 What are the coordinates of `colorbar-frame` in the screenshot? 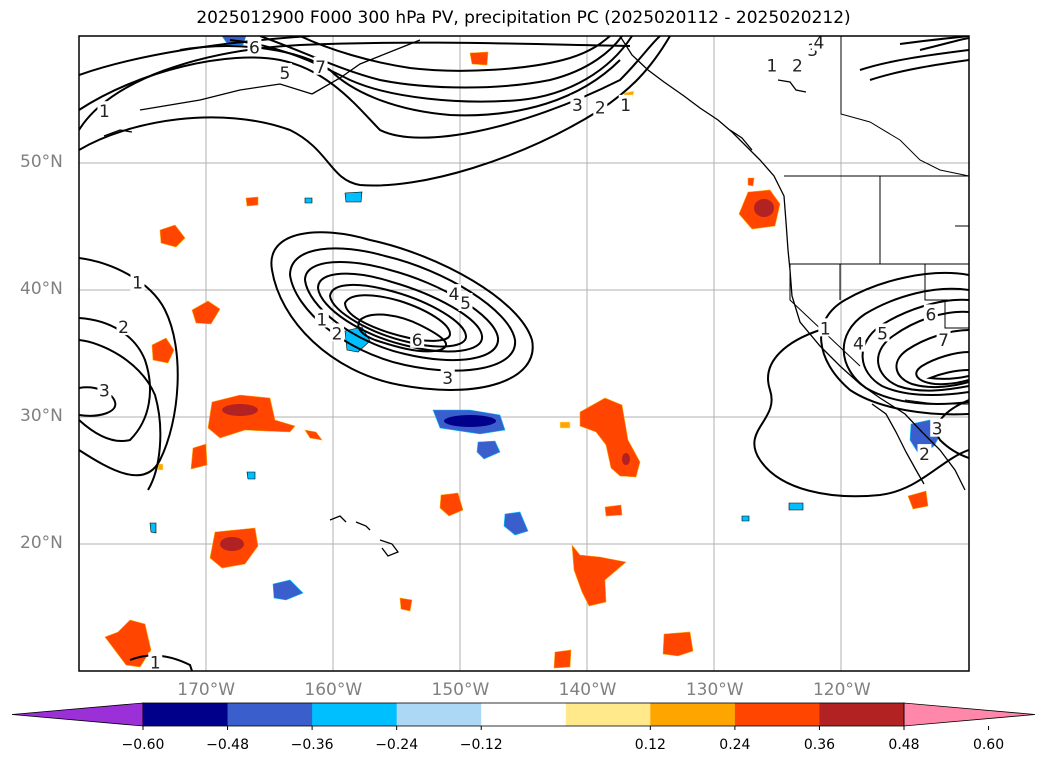 It's located at (523, 714).